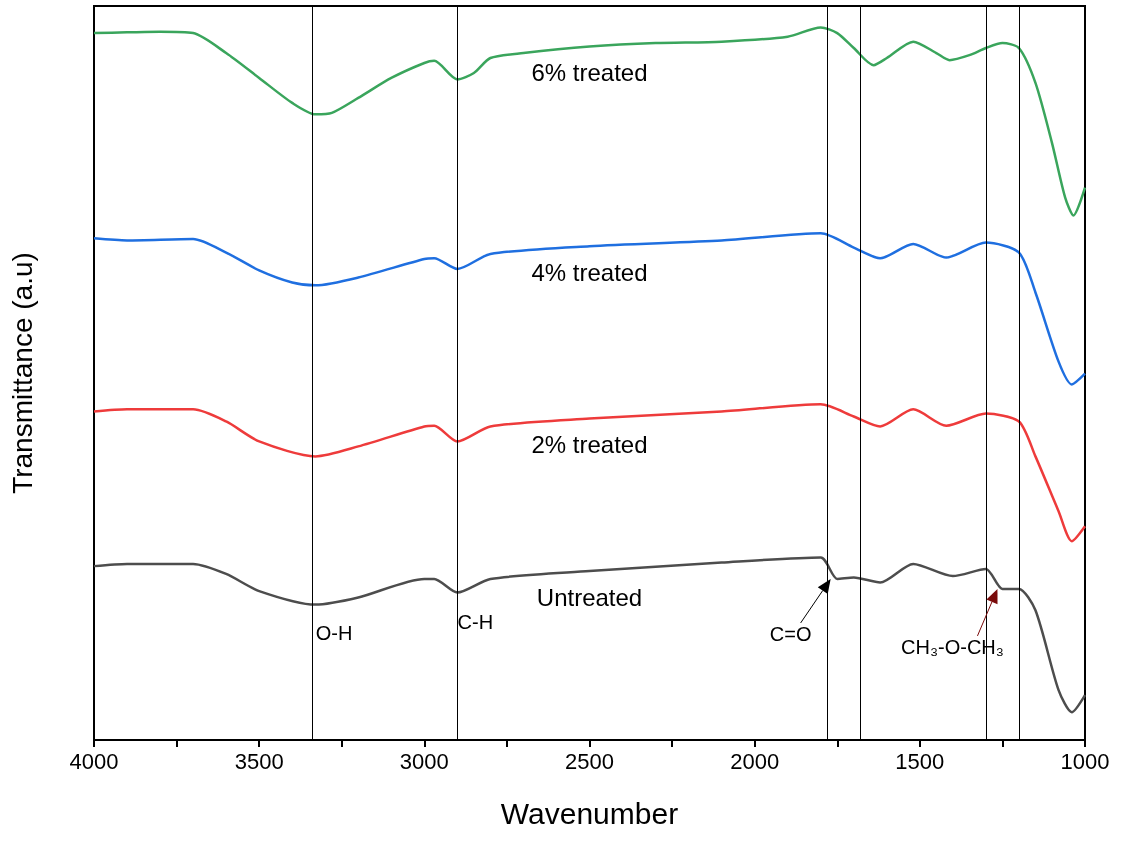 This screenshot has height=854, width=1125. I want to click on x-tick-label: 3000, so click(424, 761).